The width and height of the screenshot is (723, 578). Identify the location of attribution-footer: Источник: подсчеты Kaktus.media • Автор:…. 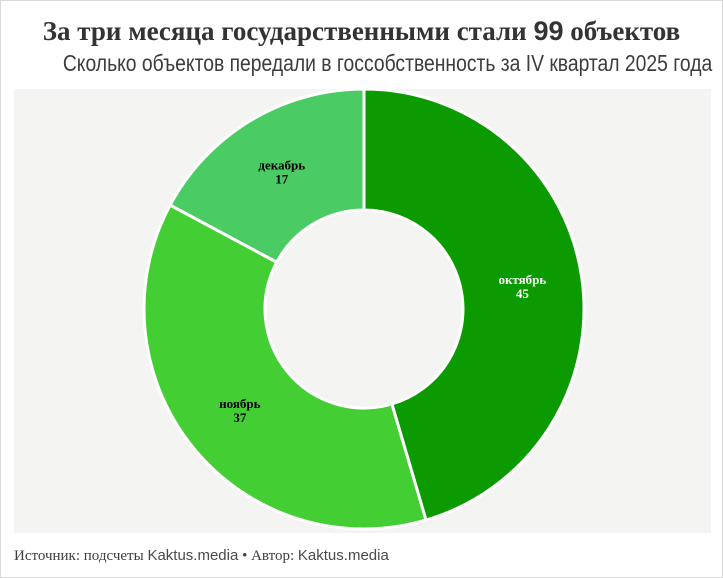
(201, 556).